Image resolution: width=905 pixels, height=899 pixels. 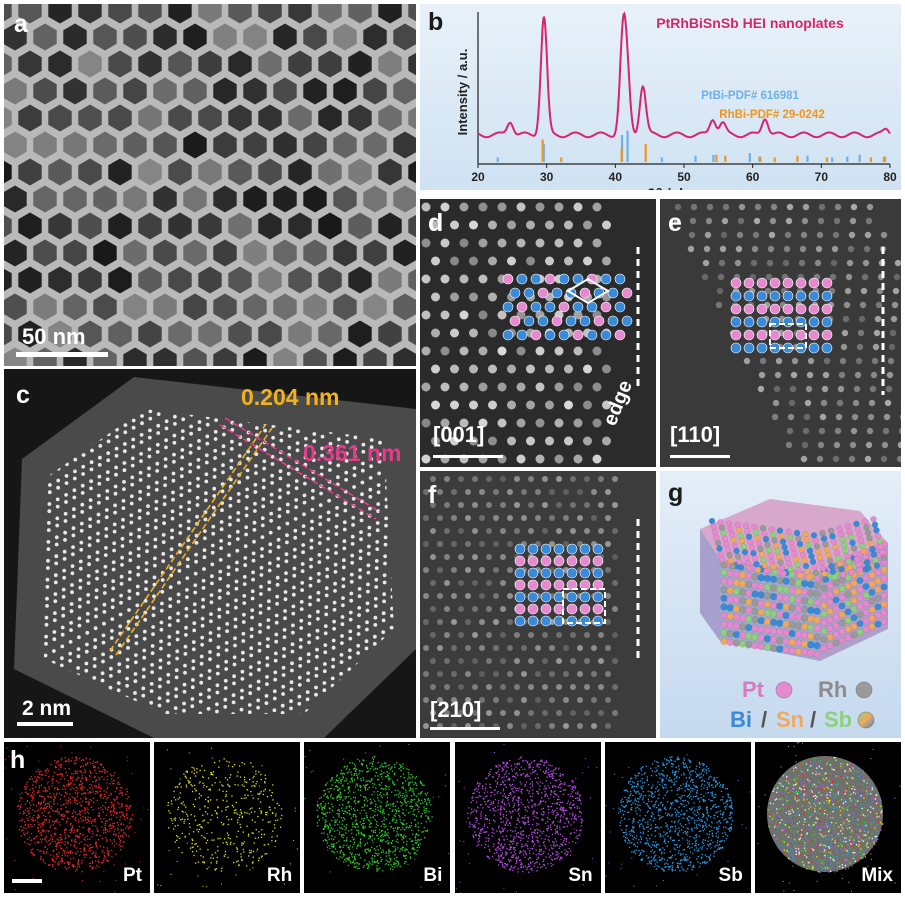 I want to click on scale-bar-c, so click(x=45, y=724).